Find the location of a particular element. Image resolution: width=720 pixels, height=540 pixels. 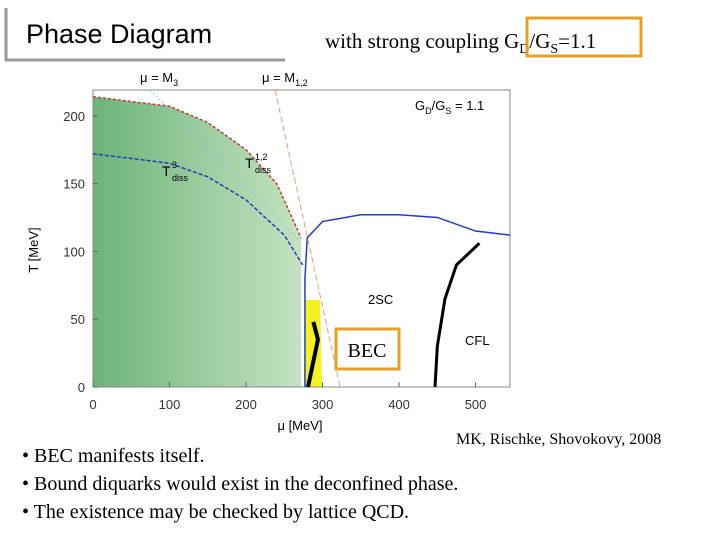

y-tick-label: 50 is located at coordinates (78, 319).